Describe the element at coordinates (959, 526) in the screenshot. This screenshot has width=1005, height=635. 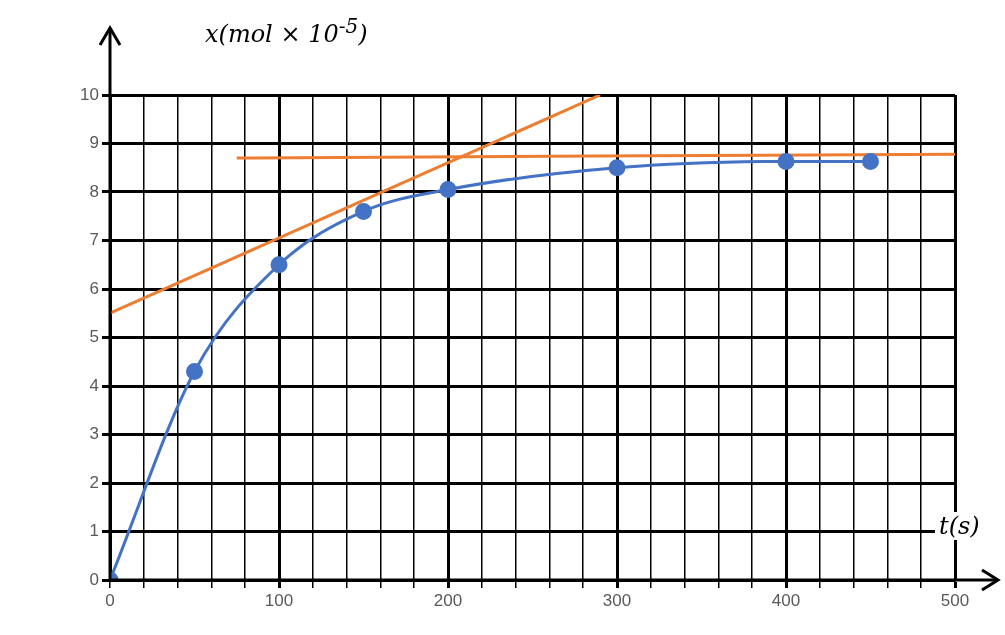
I see `x-axis-title: t(s)` at that location.